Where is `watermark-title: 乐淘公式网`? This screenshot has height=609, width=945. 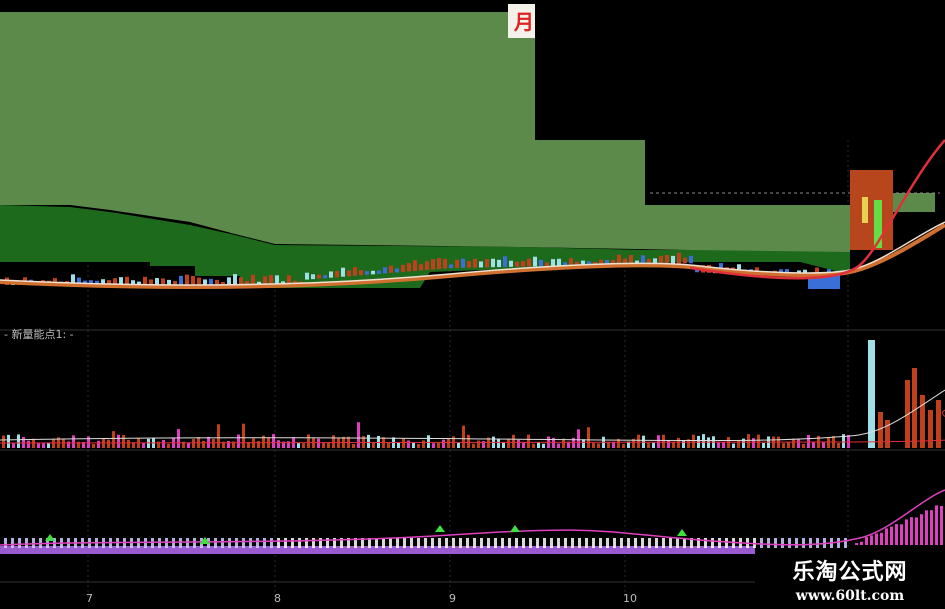
watermark-title: 乐淘公式网 is located at coordinates (850, 572).